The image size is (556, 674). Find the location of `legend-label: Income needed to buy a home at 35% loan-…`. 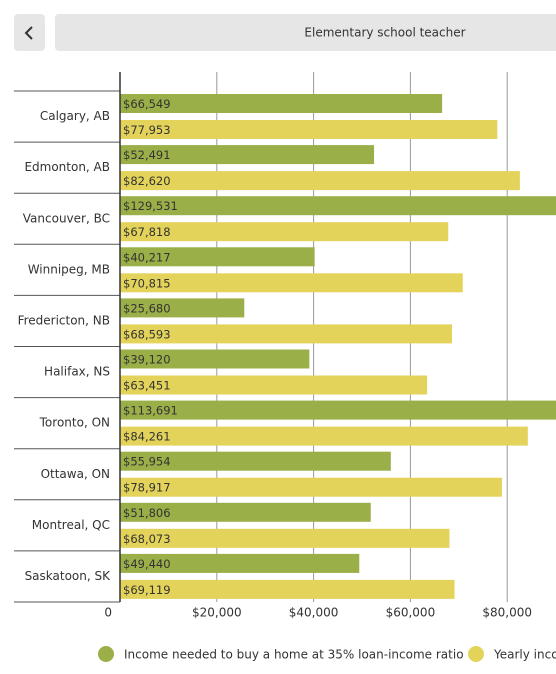

legend-label: Income needed to buy a home at 35% loan-… is located at coordinates (294, 655).